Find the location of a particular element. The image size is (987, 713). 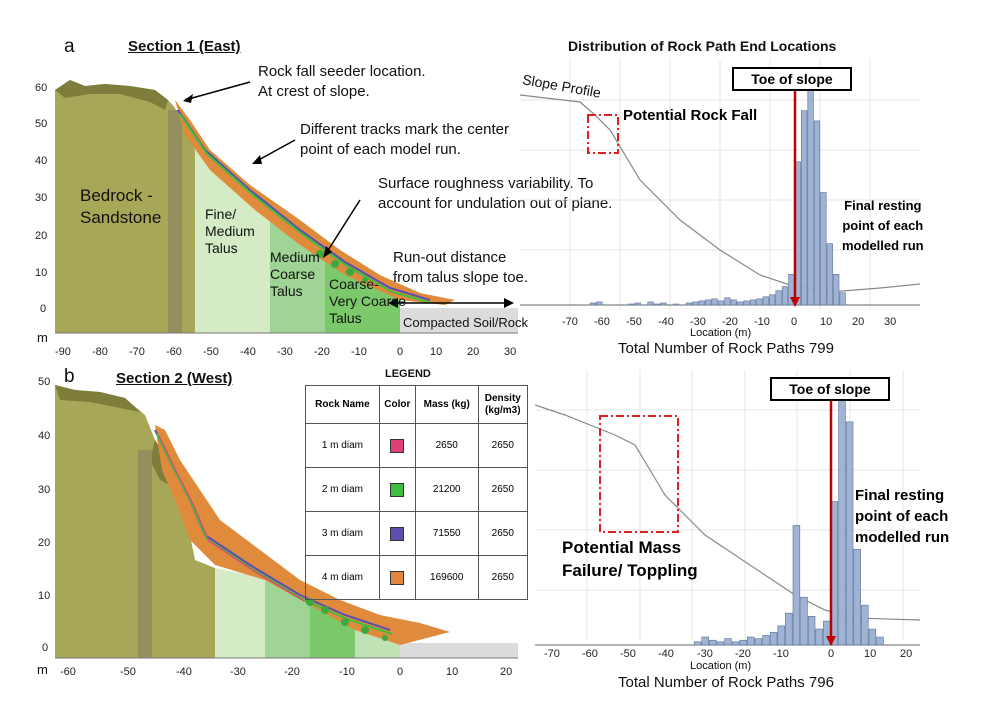

hist-b-total: Total Number of Rock Paths 796 is located at coordinates (726, 682).